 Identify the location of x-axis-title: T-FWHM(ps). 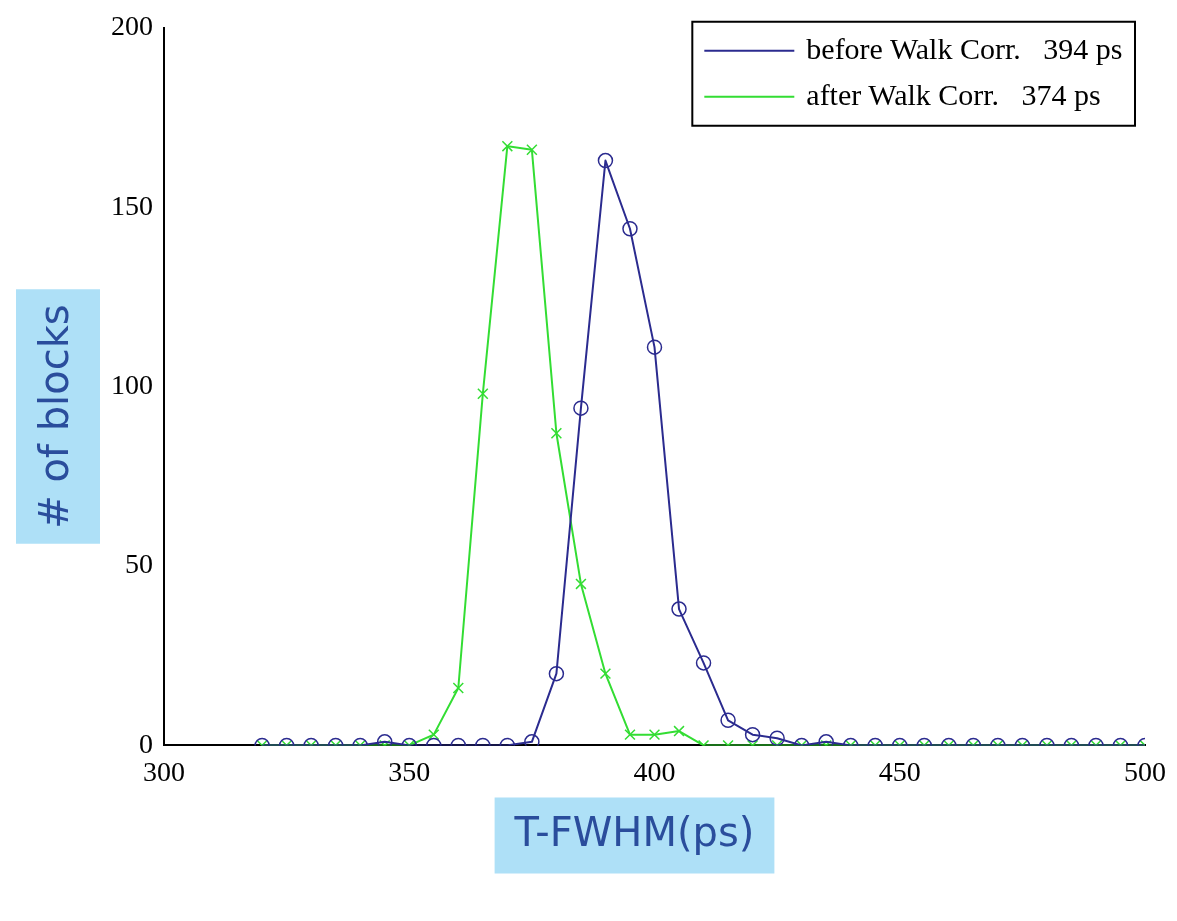
(634, 831).